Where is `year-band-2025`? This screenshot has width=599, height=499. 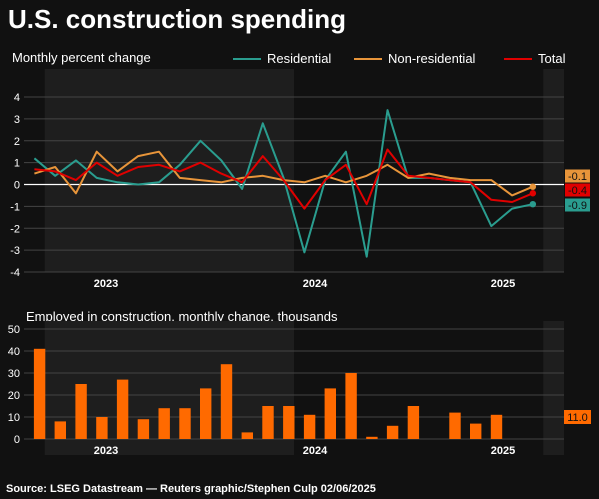
year-band-2025 is located at coordinates (553, 170).